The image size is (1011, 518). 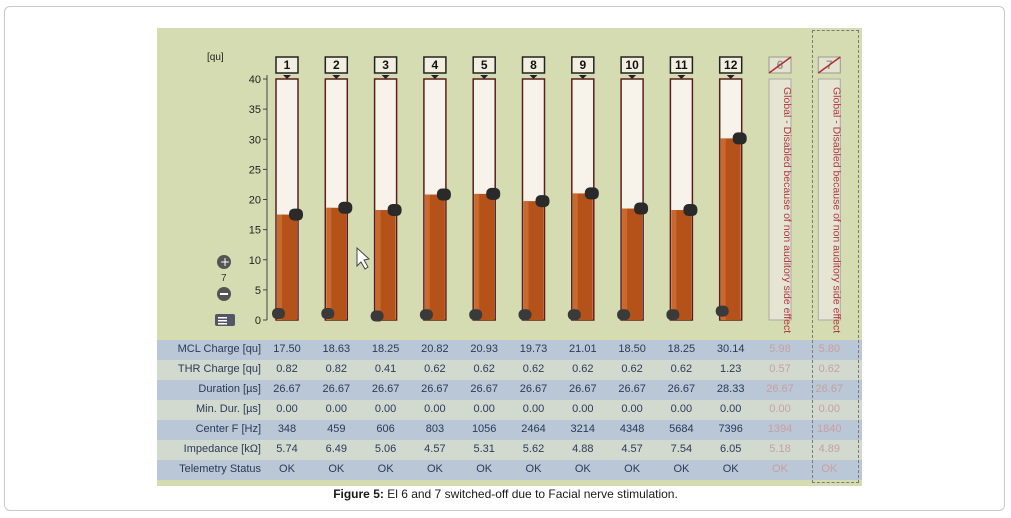 I want to click on electrode-5-column: 5, so click(x=485, y=188).